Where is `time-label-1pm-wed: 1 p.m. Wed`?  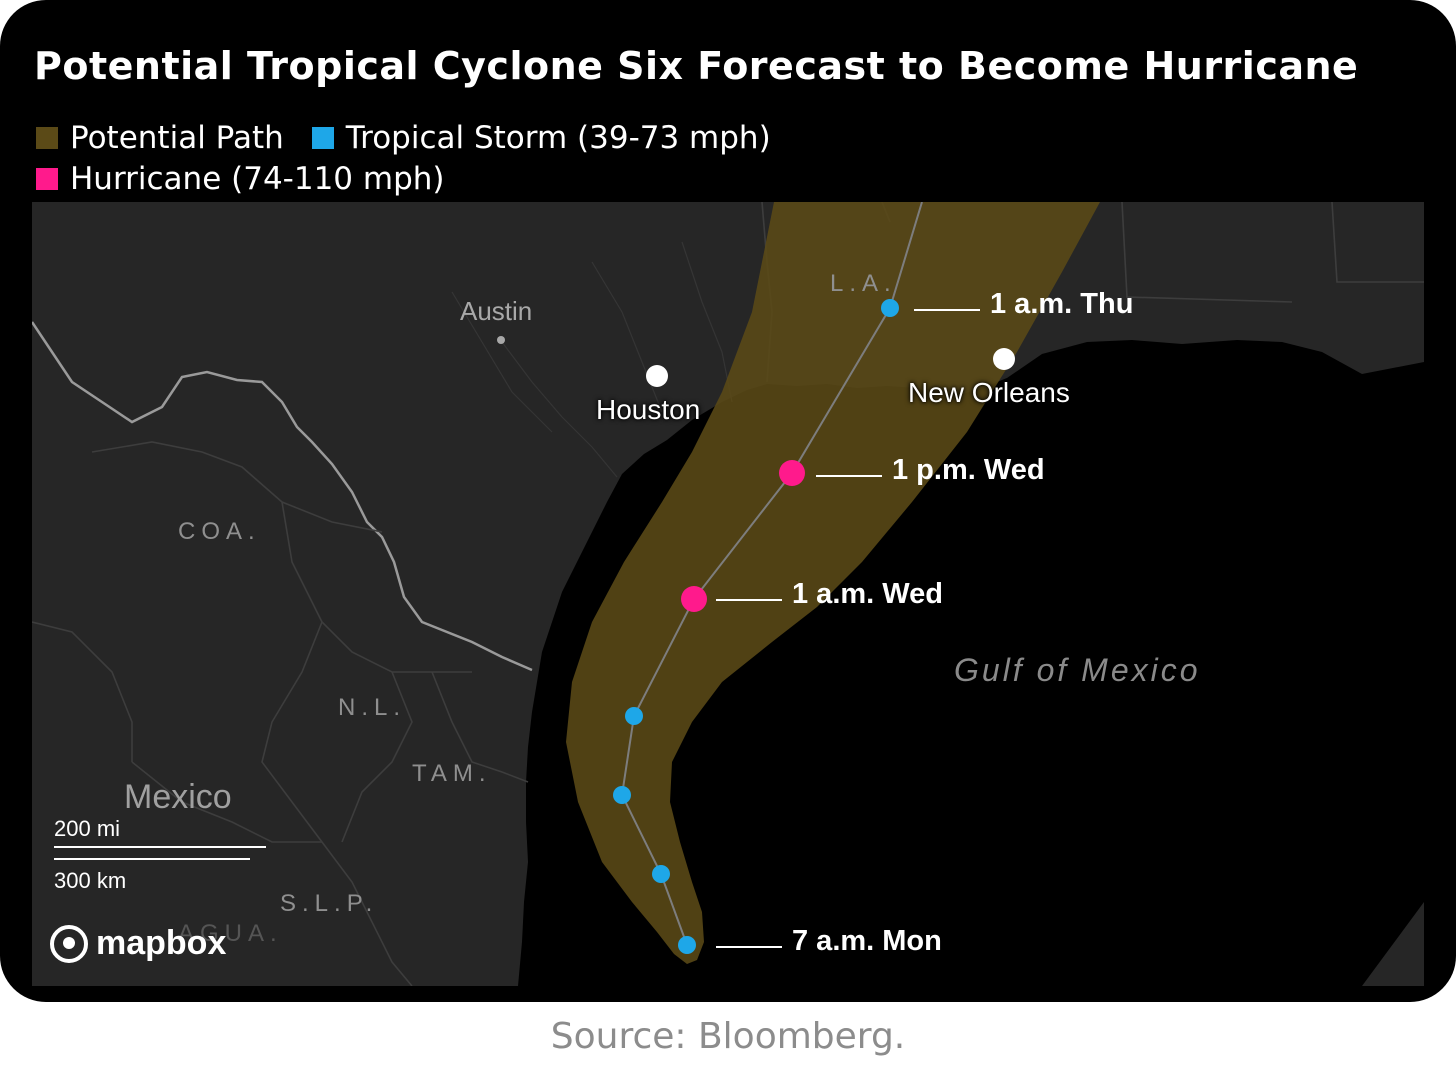
time-label-1pm-wed: 1 p.m. Wed is located at coordinates (968, 470).